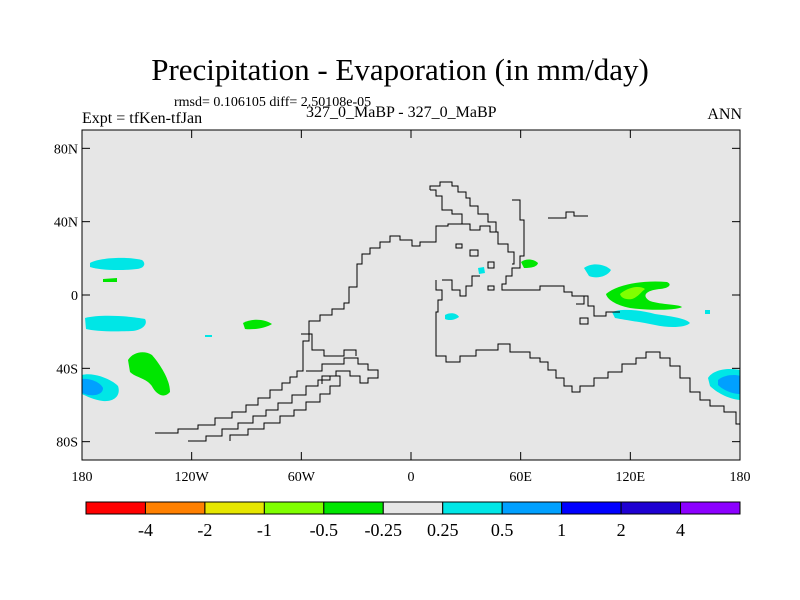 Image resolution: width=800 pixels, height=600 pixels. I want to click on colorbar: -4 -2 -1 -0.5 -0.25 0.25 0.5 1 2 4, so click(413, 520).